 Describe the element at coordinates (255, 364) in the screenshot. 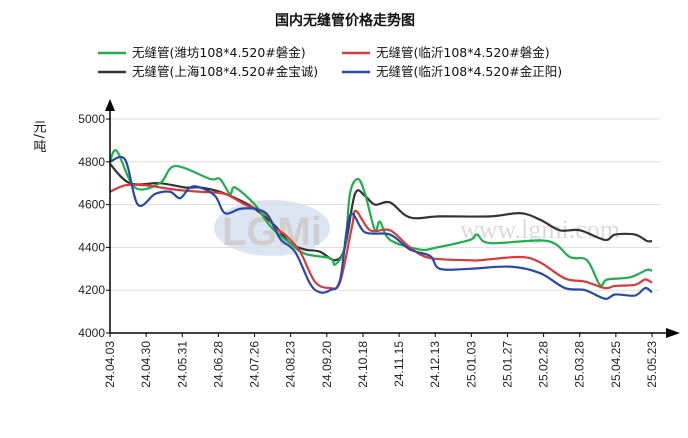

I see `x-tick-label: 24.07.26` at that location.